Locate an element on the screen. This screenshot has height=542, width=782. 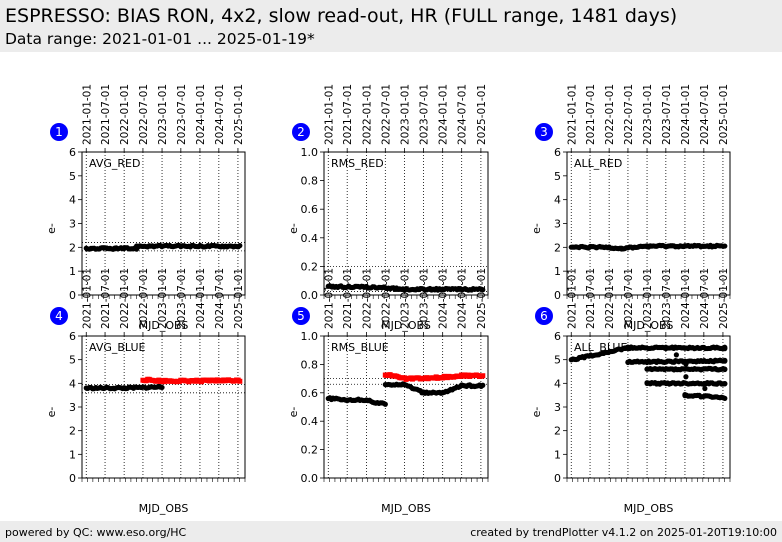
panel-number: 6 is located at coordinates (544, 316).